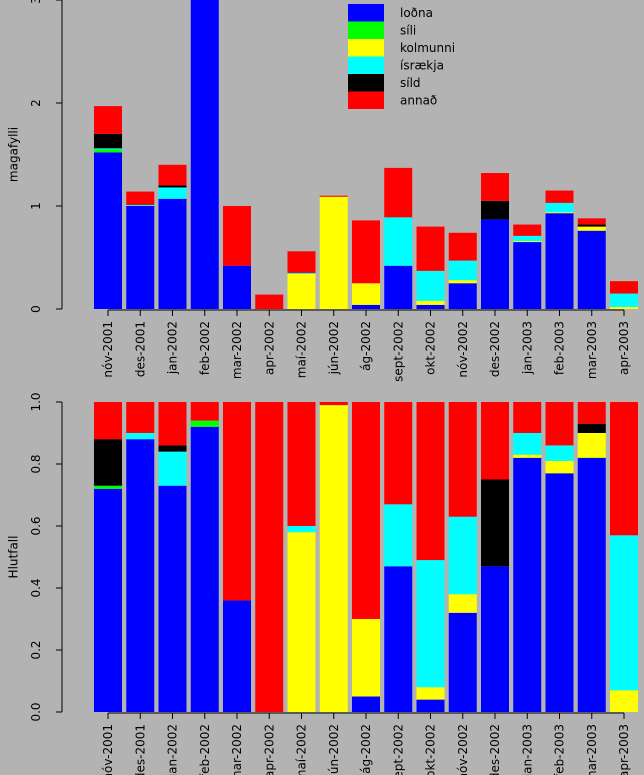 This screenshot has height=775, width=644. What do you see at coordinates (422, 65) in the screenshot?
I see `legend-label-3: ísrækja` at bounding box center [422, 65].